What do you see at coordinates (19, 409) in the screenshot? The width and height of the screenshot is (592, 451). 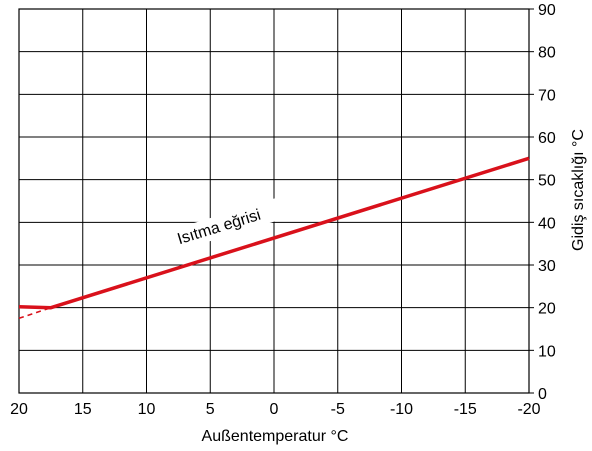 I see `x-tick-label: 20` at bounding box center [19, 409].